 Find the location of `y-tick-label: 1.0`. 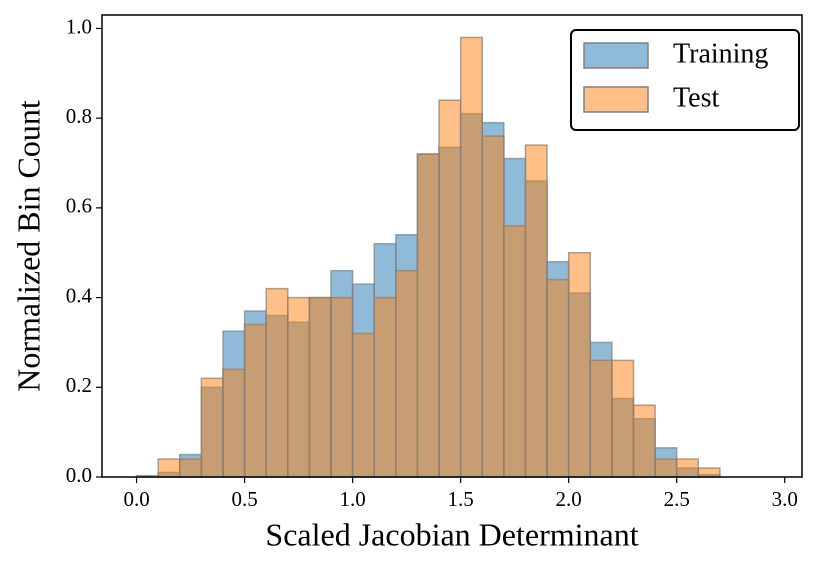

y-tick-label: 1.0 is located at coordinates (79, 26).